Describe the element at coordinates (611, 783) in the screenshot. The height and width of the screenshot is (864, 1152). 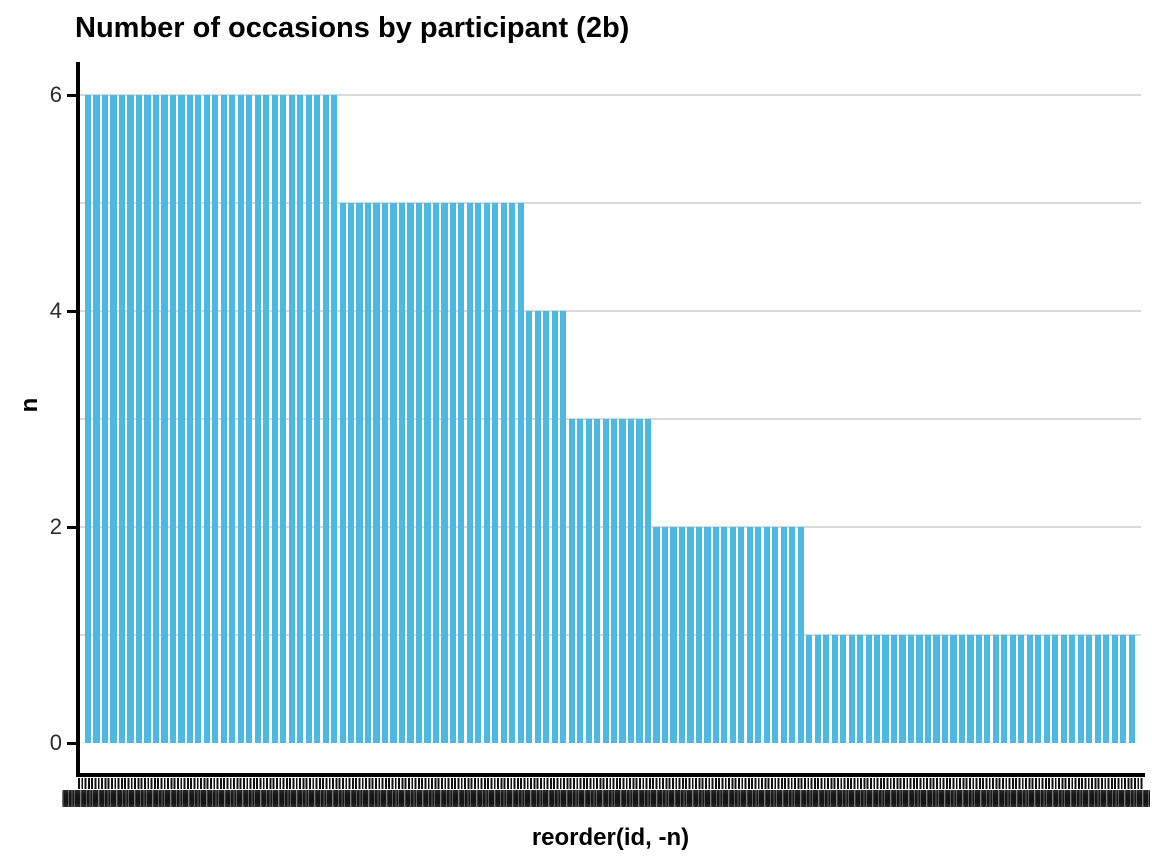
I see `x-axis-tick-marks` at that location.